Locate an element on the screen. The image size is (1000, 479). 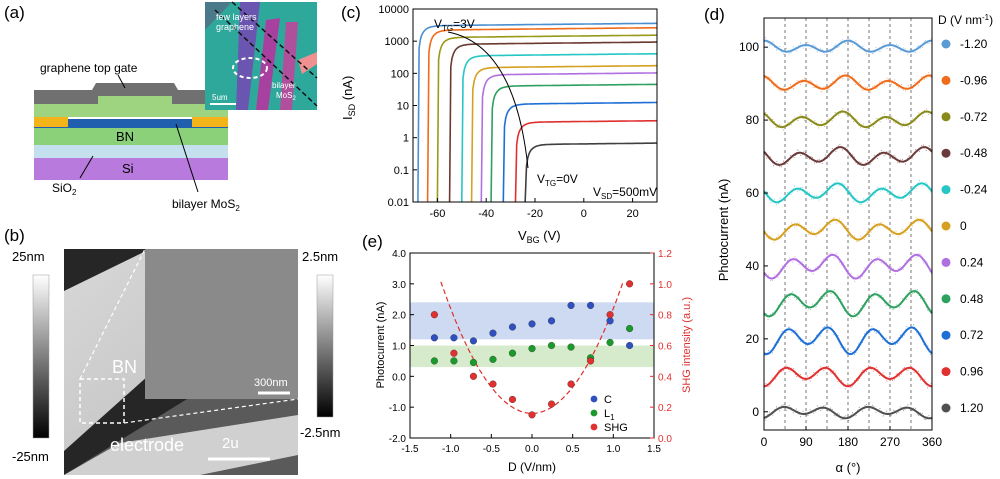
panel-d-ytick-label: 80 is located at coordinates (753, 120).